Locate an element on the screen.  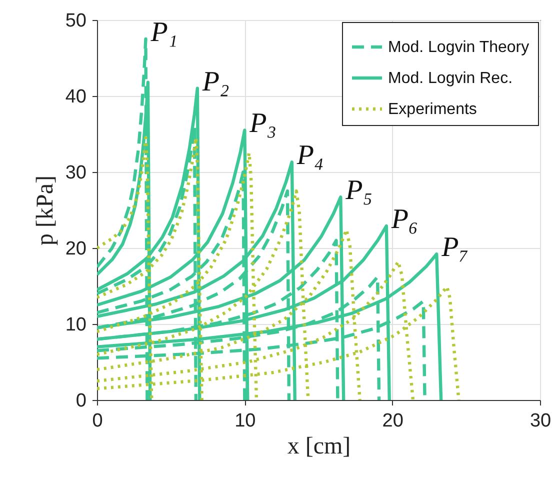
x-tick-label: 10 is located at coordinates (245, 421).